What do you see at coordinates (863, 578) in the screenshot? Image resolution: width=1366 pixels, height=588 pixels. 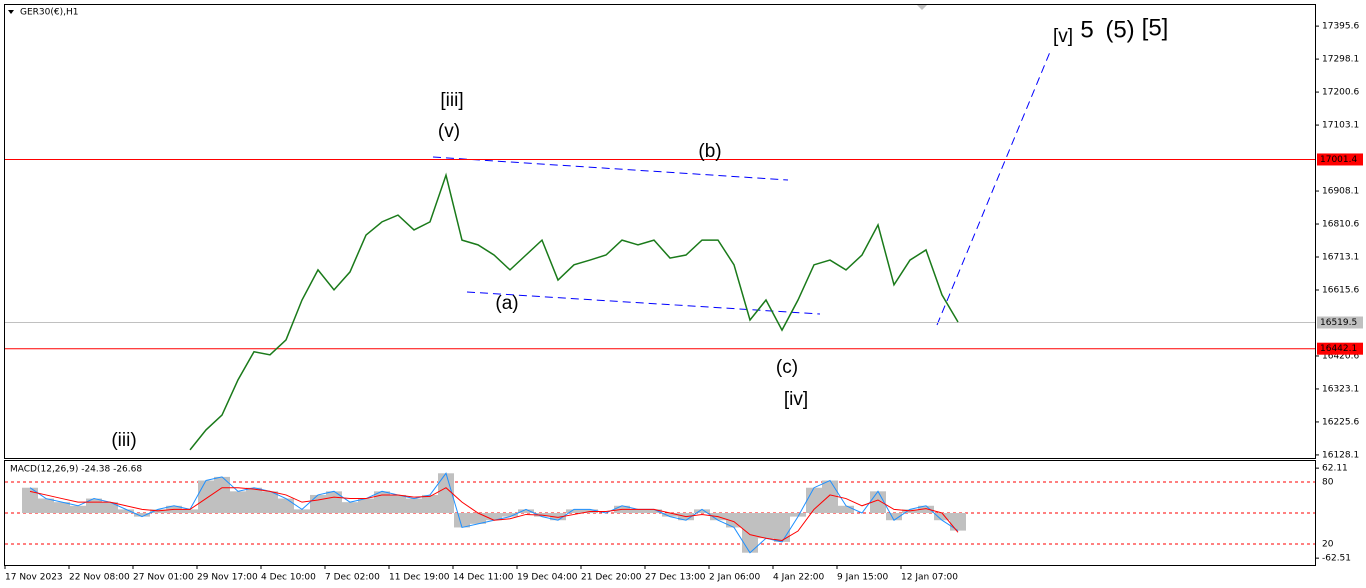 I see `x-tick-label: 9 Jan 15:00` at bounding box center [863, 578].